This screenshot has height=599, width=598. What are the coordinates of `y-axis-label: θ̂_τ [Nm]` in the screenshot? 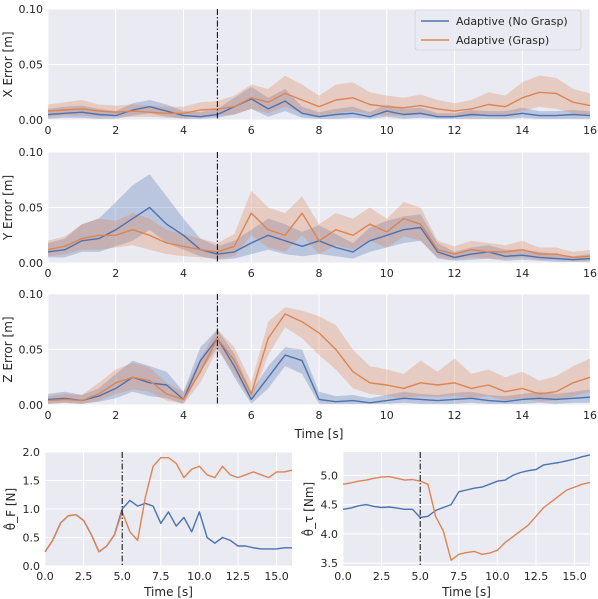 It's located at (308, 509).